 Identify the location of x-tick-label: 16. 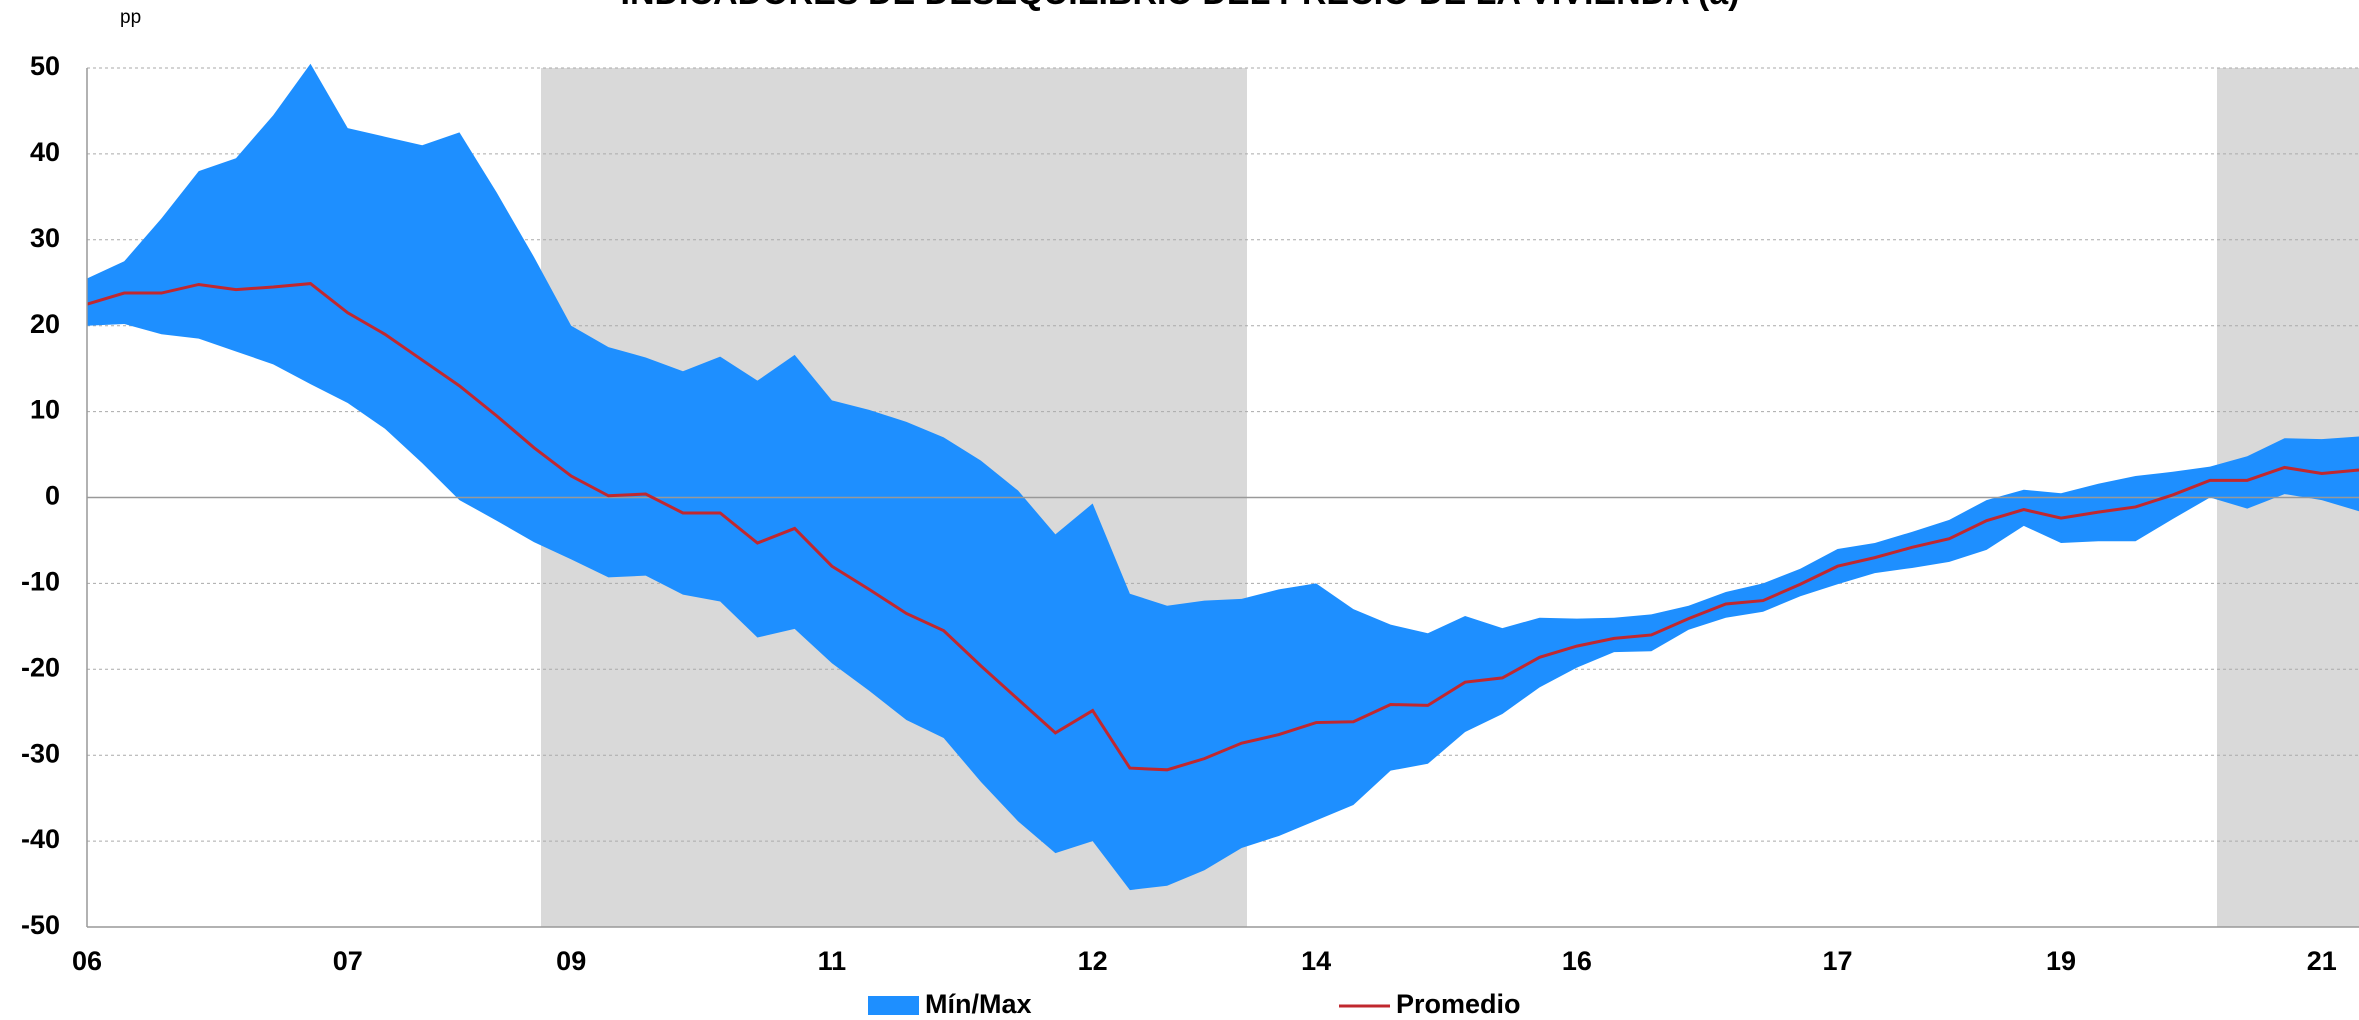
(1577, 961).